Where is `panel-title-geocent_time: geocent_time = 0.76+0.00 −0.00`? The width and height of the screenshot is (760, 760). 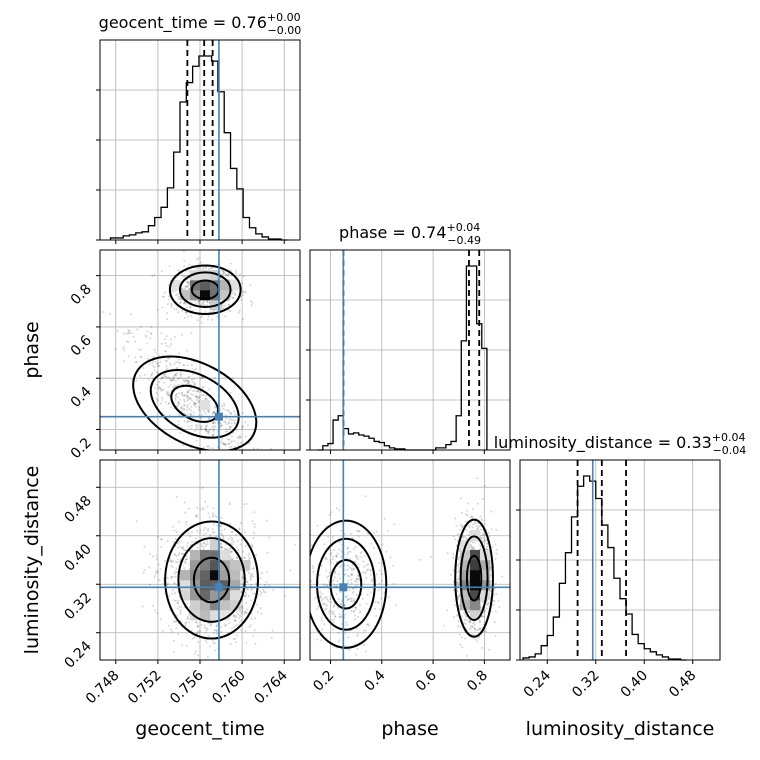
panel-title-geocent_time: geocent_time = 0.76+0.00 −0.00 is located at coordinates (200, 24).